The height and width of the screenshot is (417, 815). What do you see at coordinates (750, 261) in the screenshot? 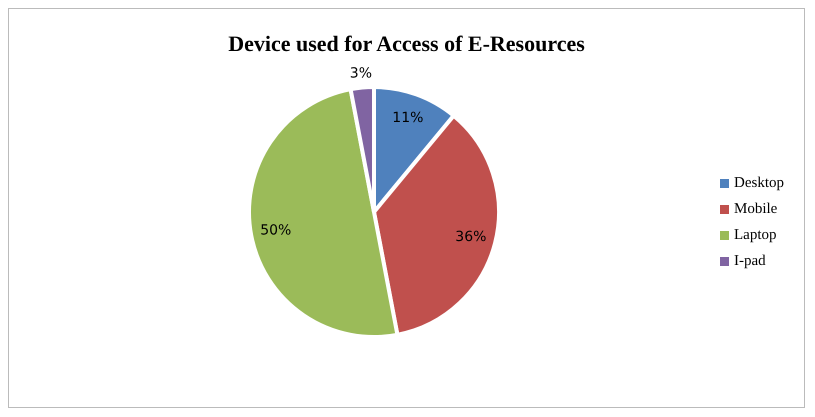
I see `legend-label: I-pad` at bounding box center [750, 261].